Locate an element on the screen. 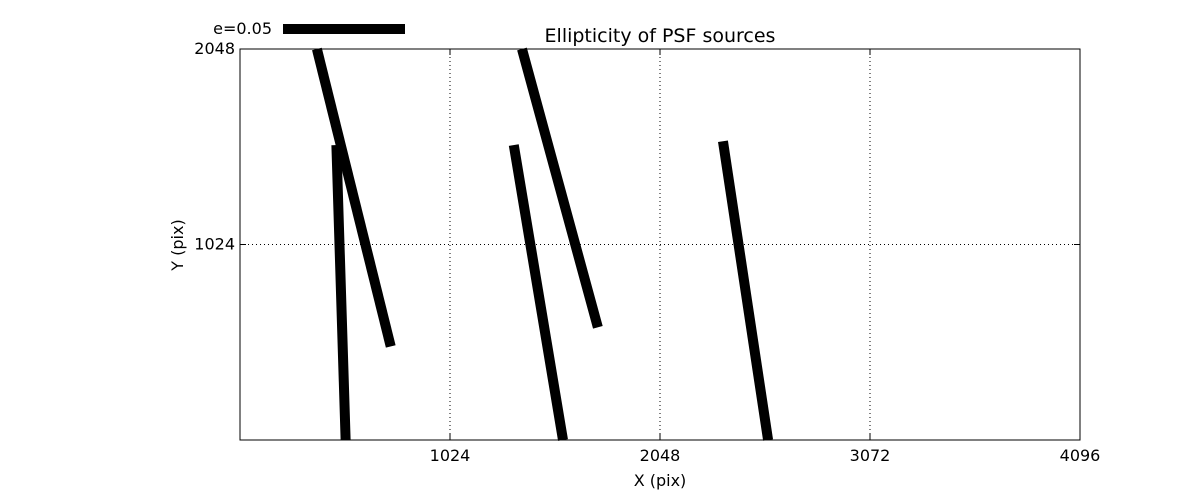 The width and height of the screenshot is (1200, 494). y-axis-label: Y (pix) is located at coordinates (177, 245).